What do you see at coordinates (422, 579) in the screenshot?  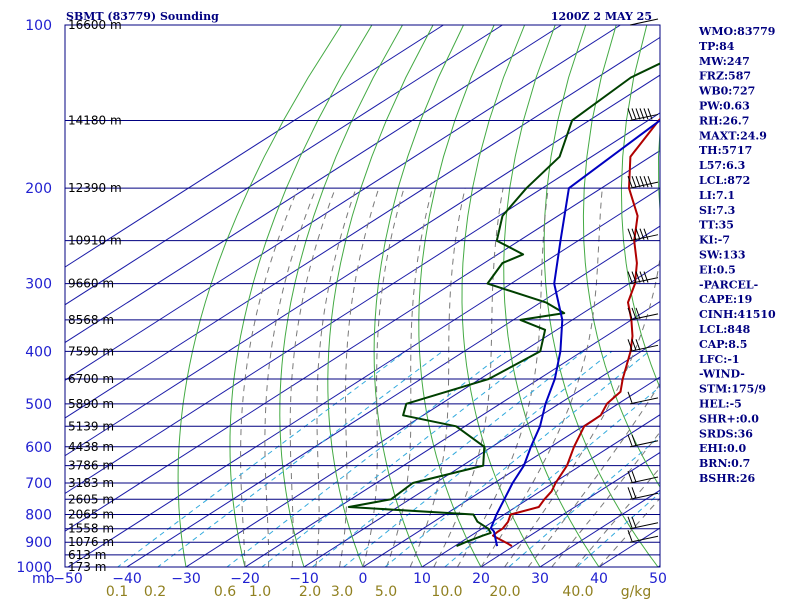 I see `temperature-tick-label: 10` at bounding box center [422, 579].